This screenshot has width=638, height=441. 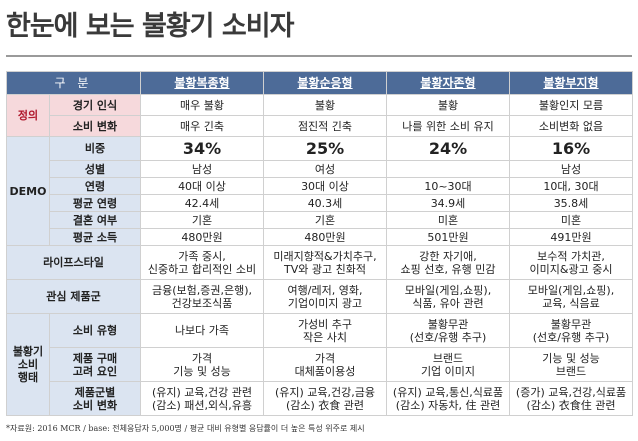 What do you see at coordinates (448, 203) in the screenshot?
I see `table-cell: 34.9세` at bounding box center [448, 203].